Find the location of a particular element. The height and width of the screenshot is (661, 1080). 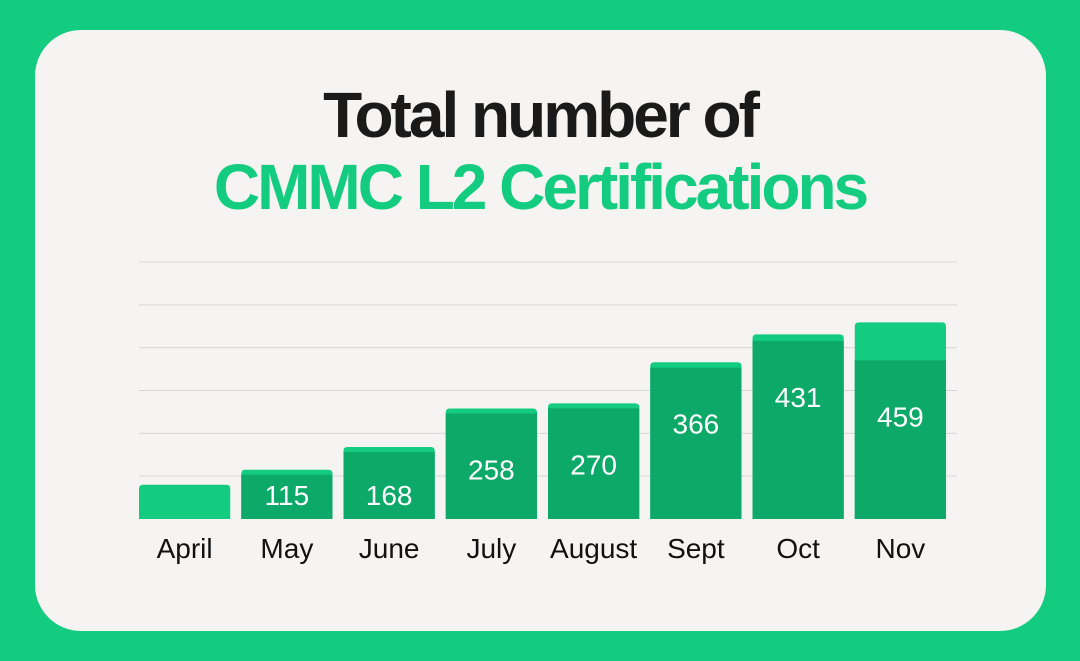

x-tick-label: June is located at coordinates (389, 548).